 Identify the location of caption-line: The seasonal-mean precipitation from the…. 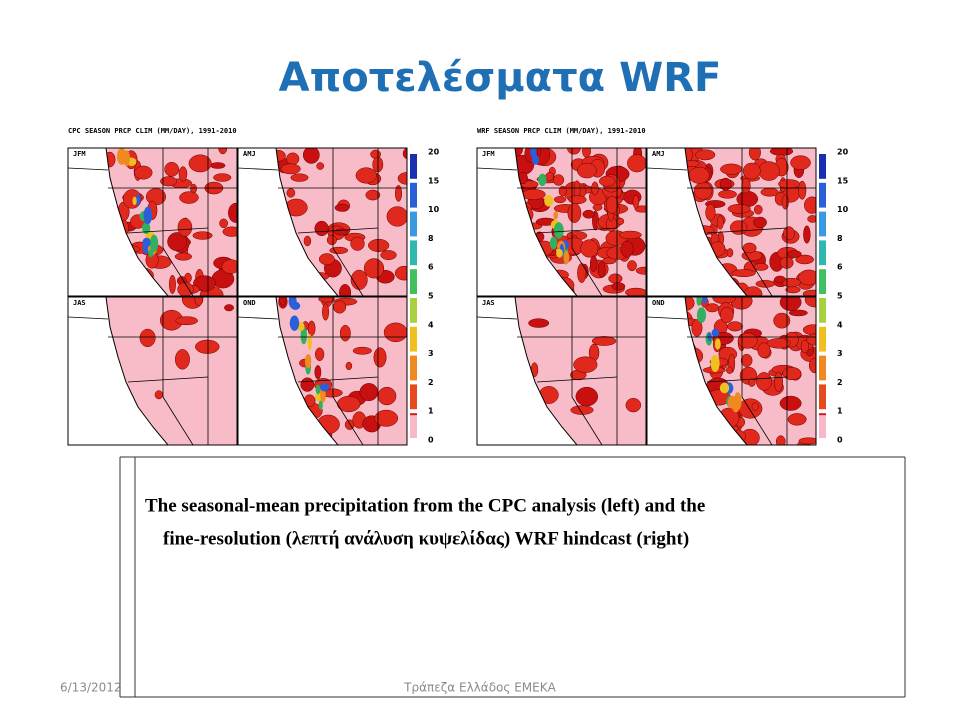
(425, 505).